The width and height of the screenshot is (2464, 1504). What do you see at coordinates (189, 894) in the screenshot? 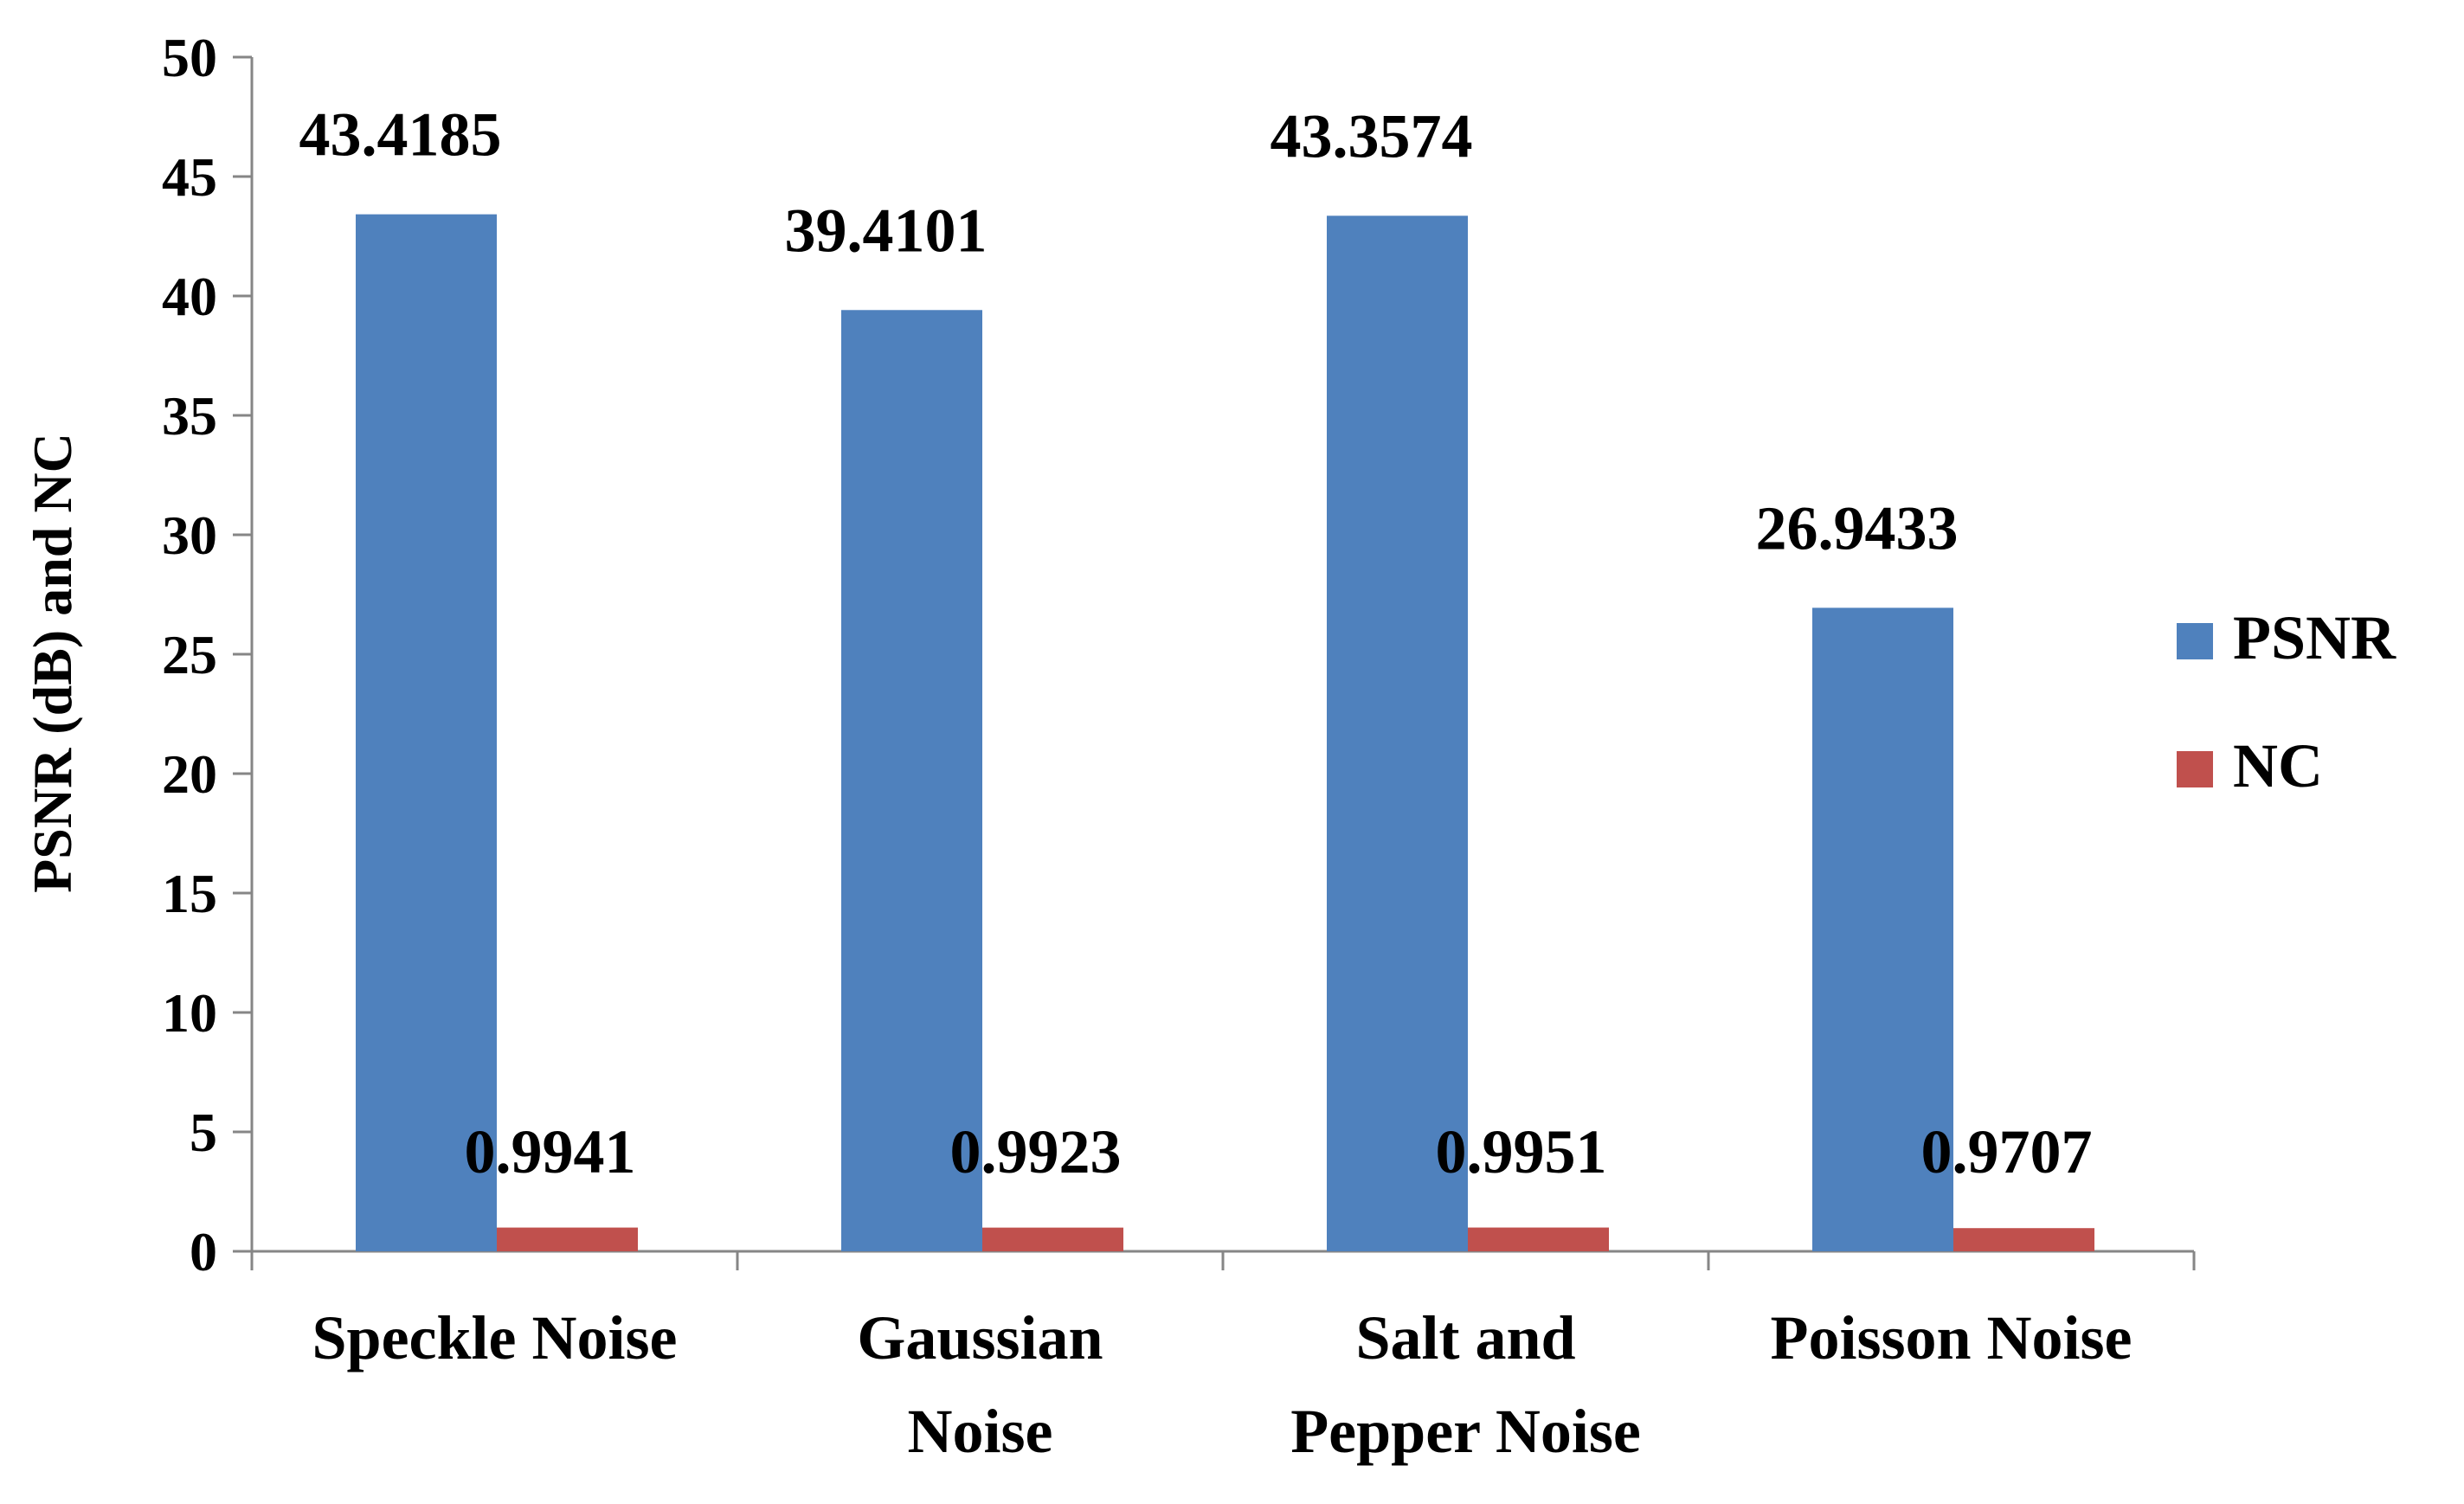
I see `y-tick-label: 15` at bounding box center [189, 894].